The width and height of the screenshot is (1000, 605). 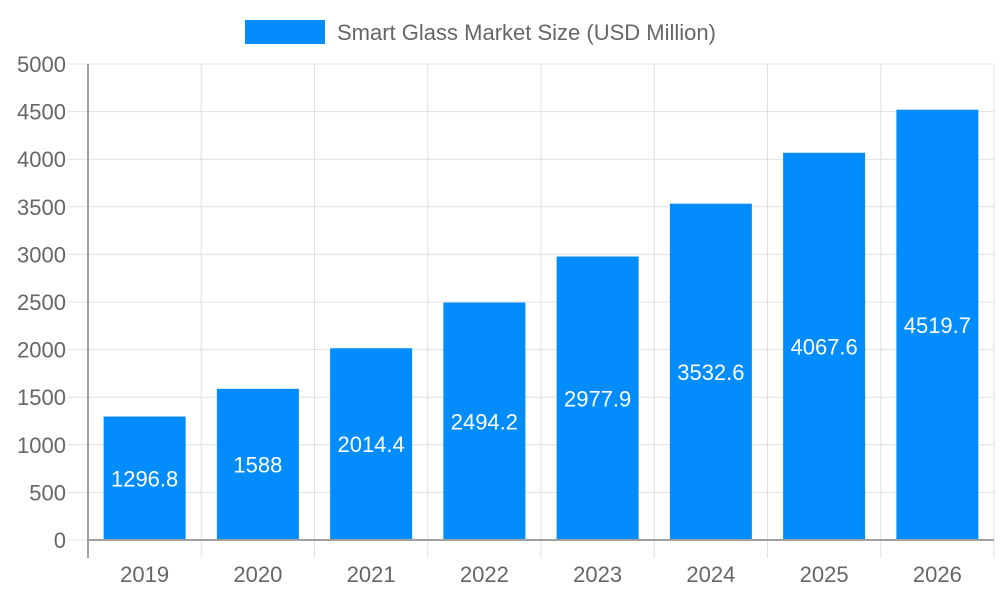 I want to click on y-tick-label: 4500, so click(x=41, y=112).